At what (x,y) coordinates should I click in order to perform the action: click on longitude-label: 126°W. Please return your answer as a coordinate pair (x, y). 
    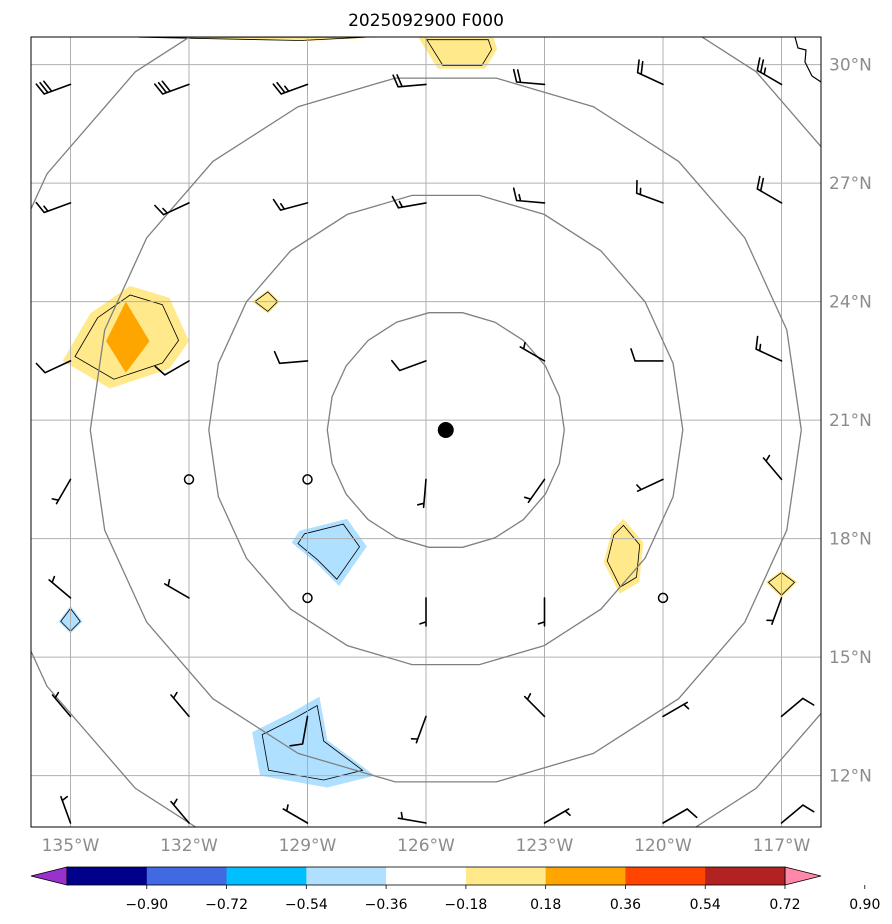
    Looking at the image, I should click on (426, 846).